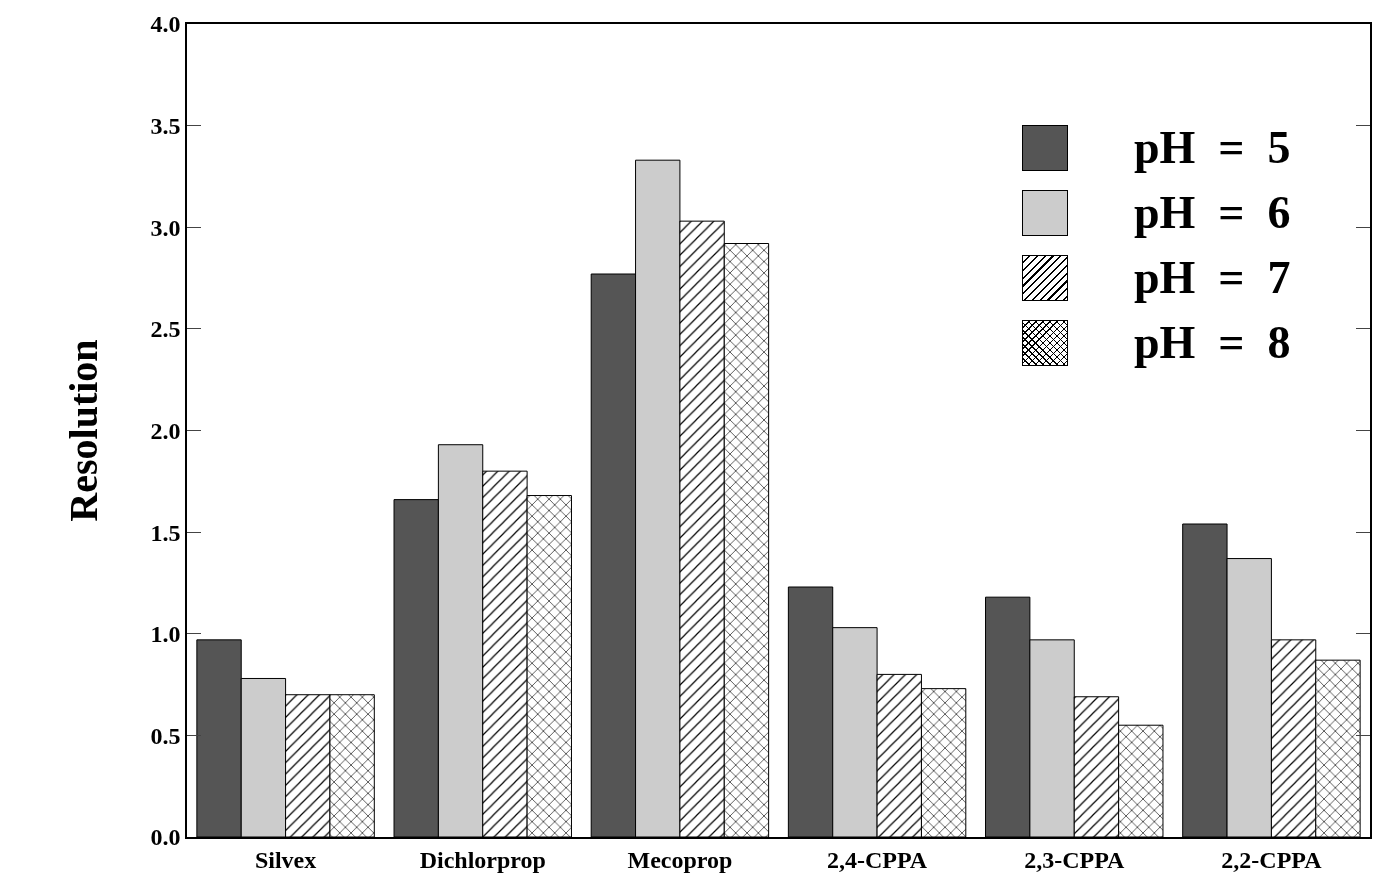 Image resolution: width=1384 pixels, height=892 pixels. Describe the element at coordinates (680, 859) in the screenshot. I see `x-tick-label: Mecoprop` at that location.